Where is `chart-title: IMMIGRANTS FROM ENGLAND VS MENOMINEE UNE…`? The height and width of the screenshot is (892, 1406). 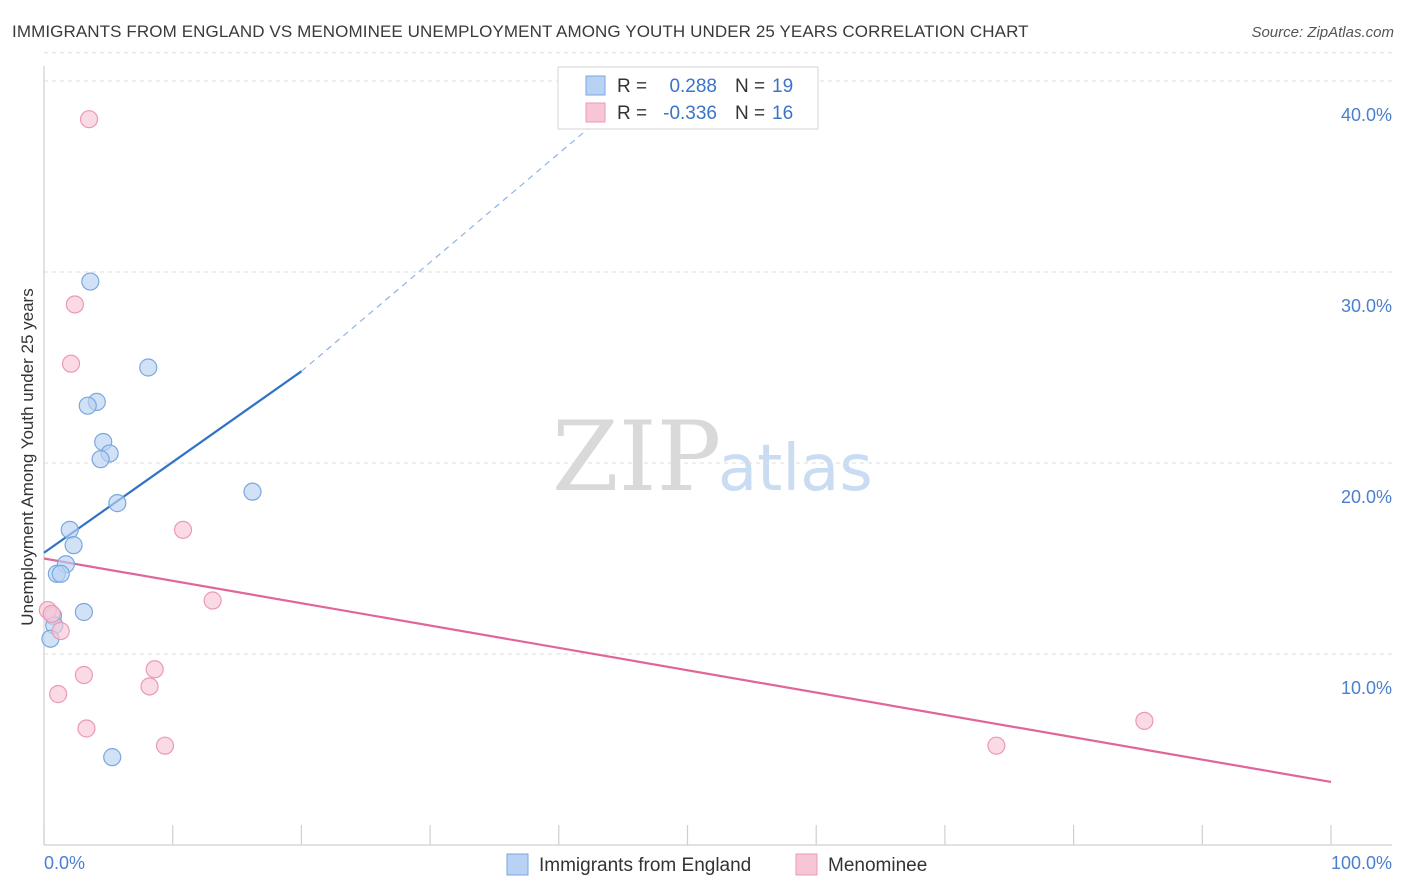 chart-title: IMMIGRANTS FROM ENGLAND VS MENOMINEE UNE… is located at coordinates (520, 31).